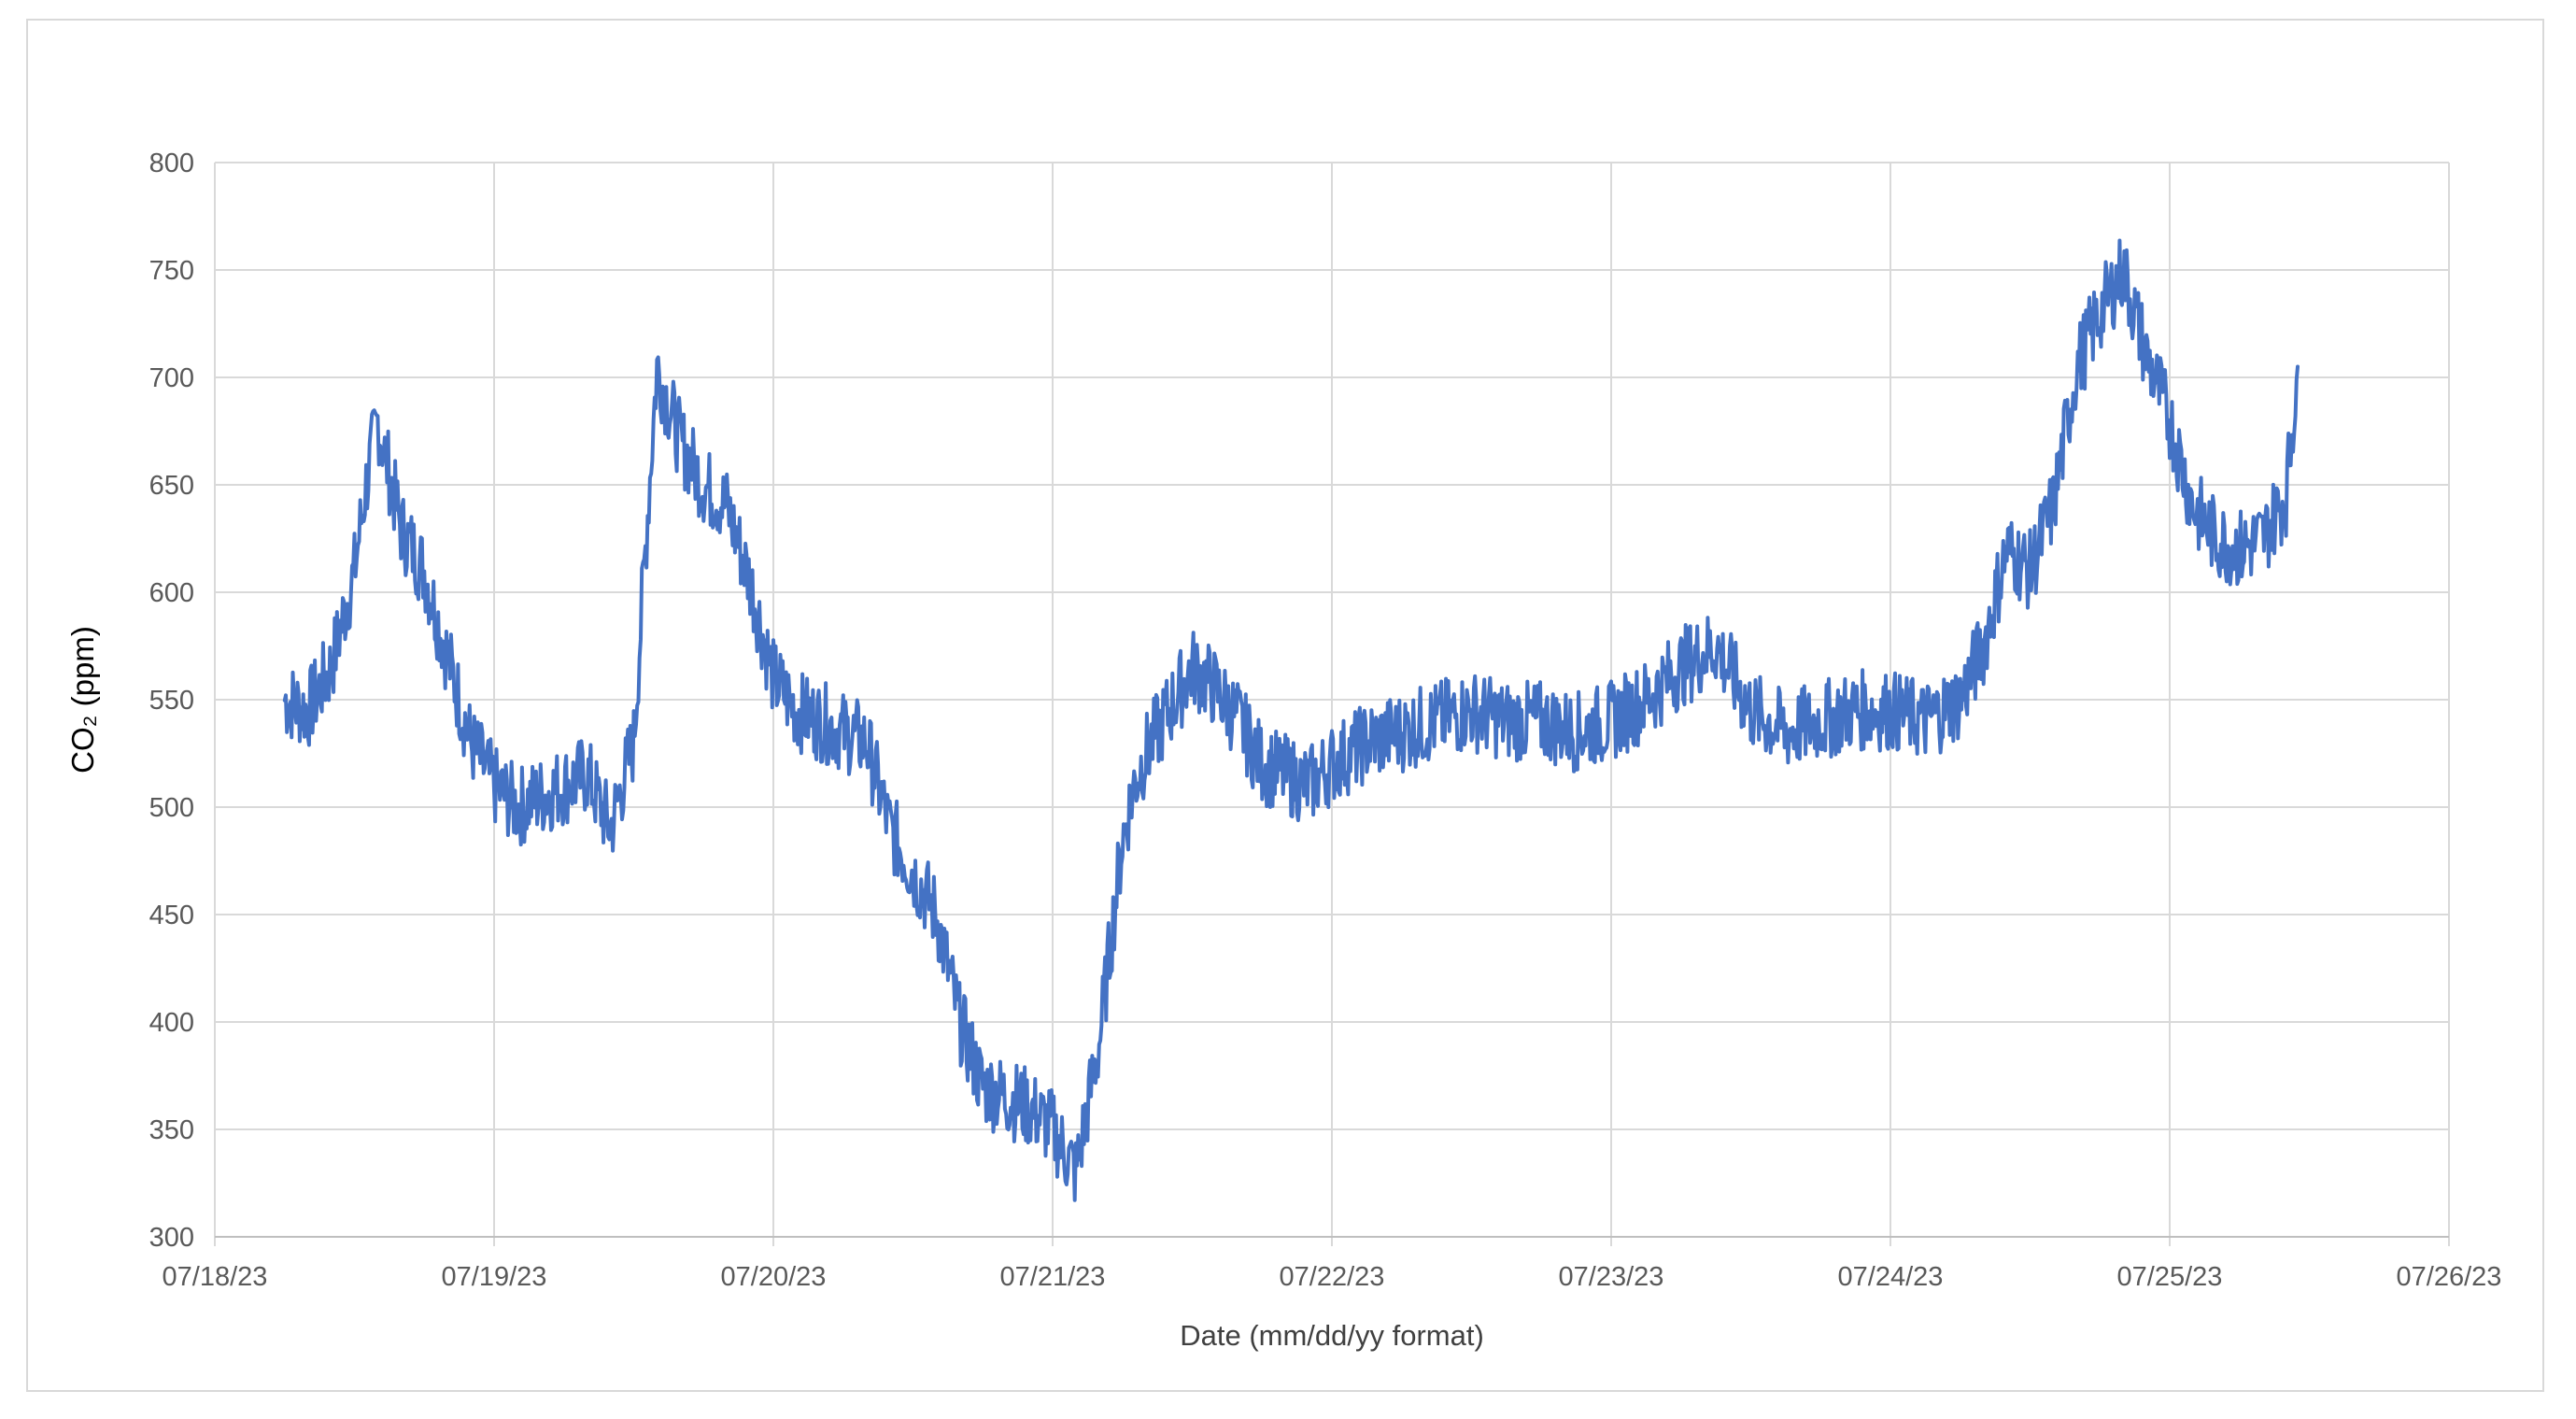 The width and height of the screenshot is (2576, 1419). Describe the element at coordinates (171, 915) in the screenshot. I see `y-tick-label: 450` at that location.